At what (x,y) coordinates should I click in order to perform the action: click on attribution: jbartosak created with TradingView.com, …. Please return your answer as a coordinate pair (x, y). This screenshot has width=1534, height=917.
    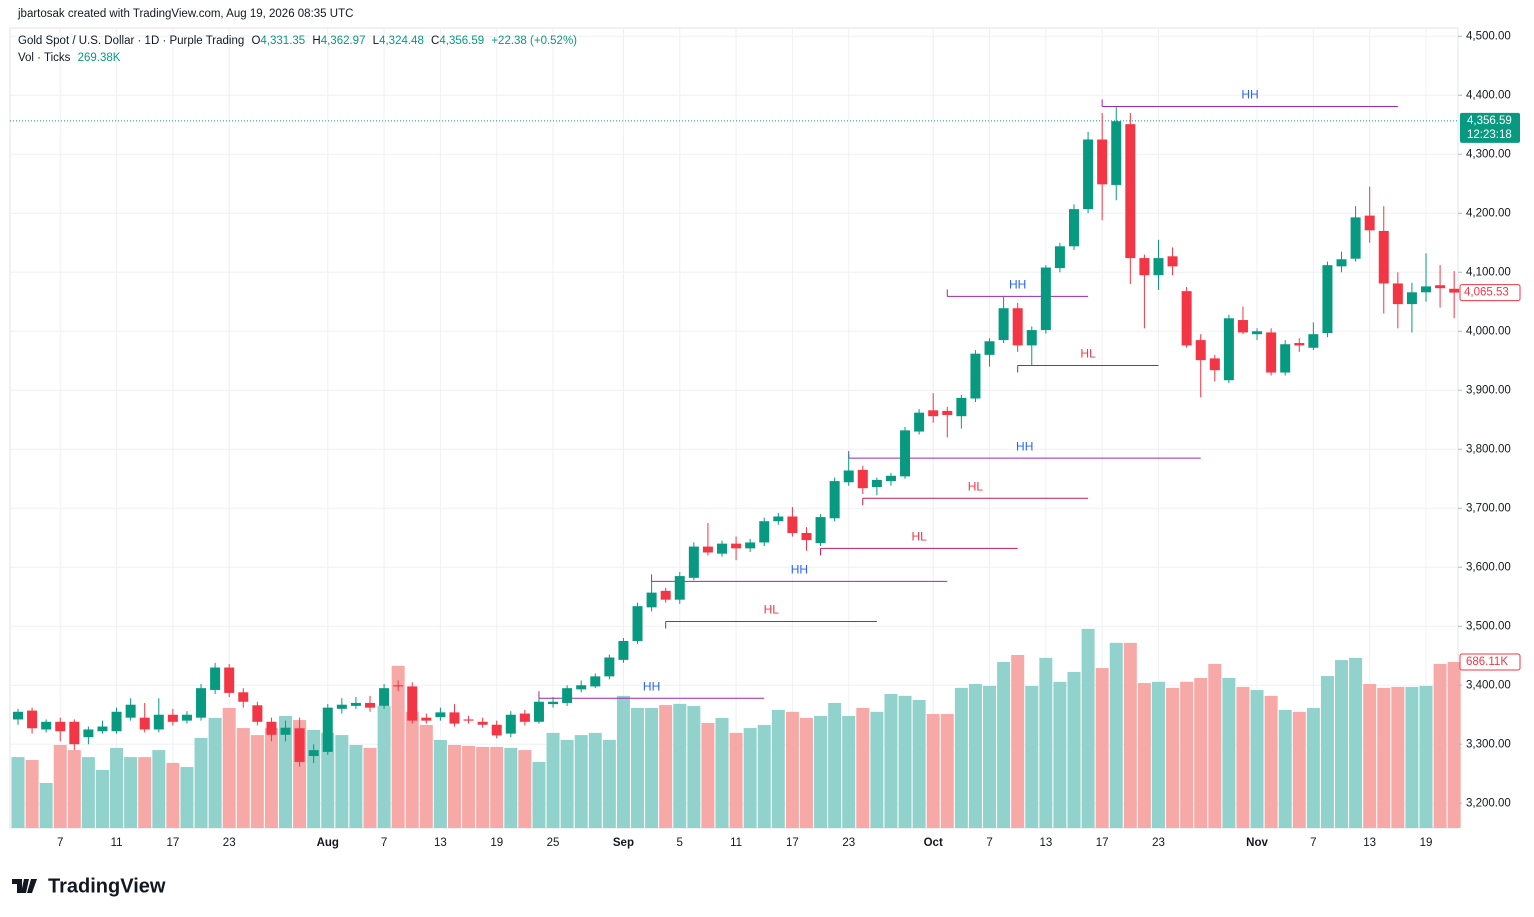
    Looking at the image, I should click on (186, 14).